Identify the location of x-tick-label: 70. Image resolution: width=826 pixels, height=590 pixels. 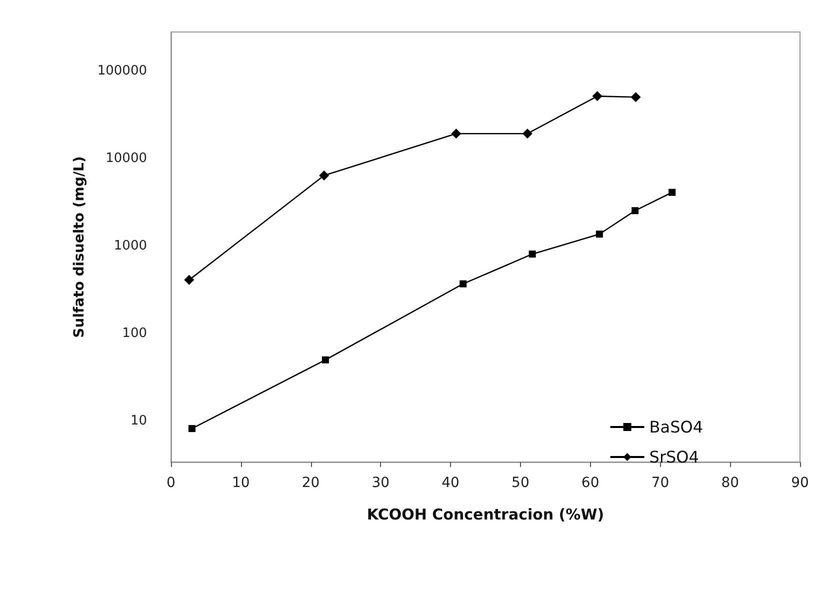
(660, 483).